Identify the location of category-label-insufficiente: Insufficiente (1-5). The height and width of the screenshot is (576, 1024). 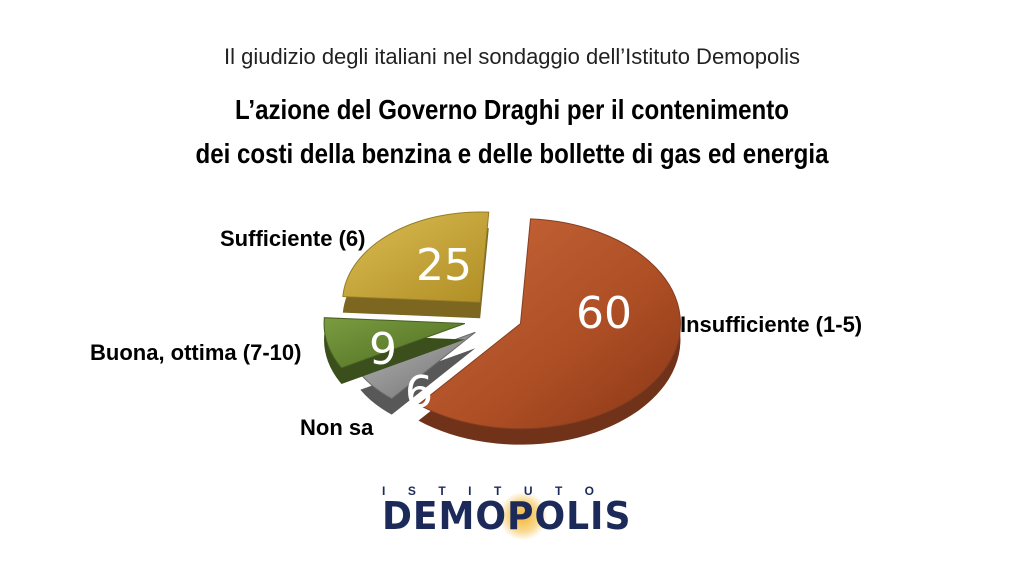
(771, 324).